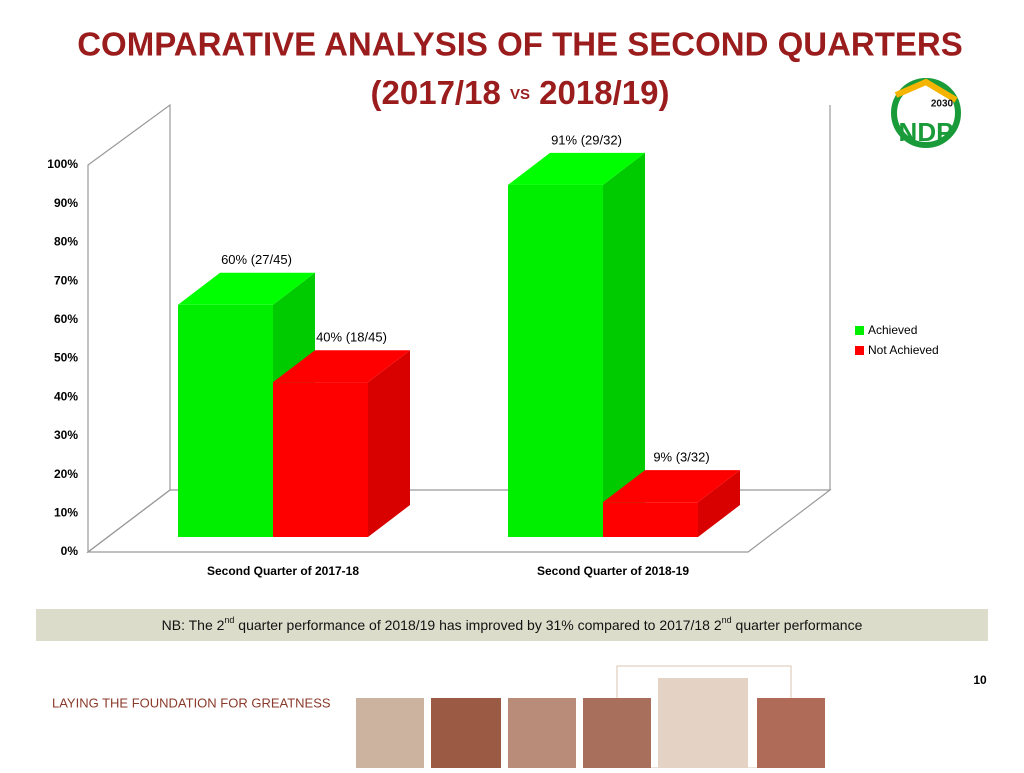 This screenshot has height=773, width=1024. What do you see at coordinates (193, 625) in the screenshot?
I see `note-text: NB: The 2` at bounding box center [193, 625].